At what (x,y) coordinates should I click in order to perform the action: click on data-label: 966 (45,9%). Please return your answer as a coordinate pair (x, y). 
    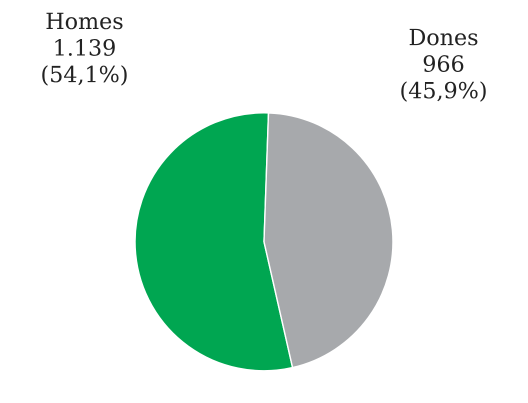
    Looking at the image, I should click on (443, 78).